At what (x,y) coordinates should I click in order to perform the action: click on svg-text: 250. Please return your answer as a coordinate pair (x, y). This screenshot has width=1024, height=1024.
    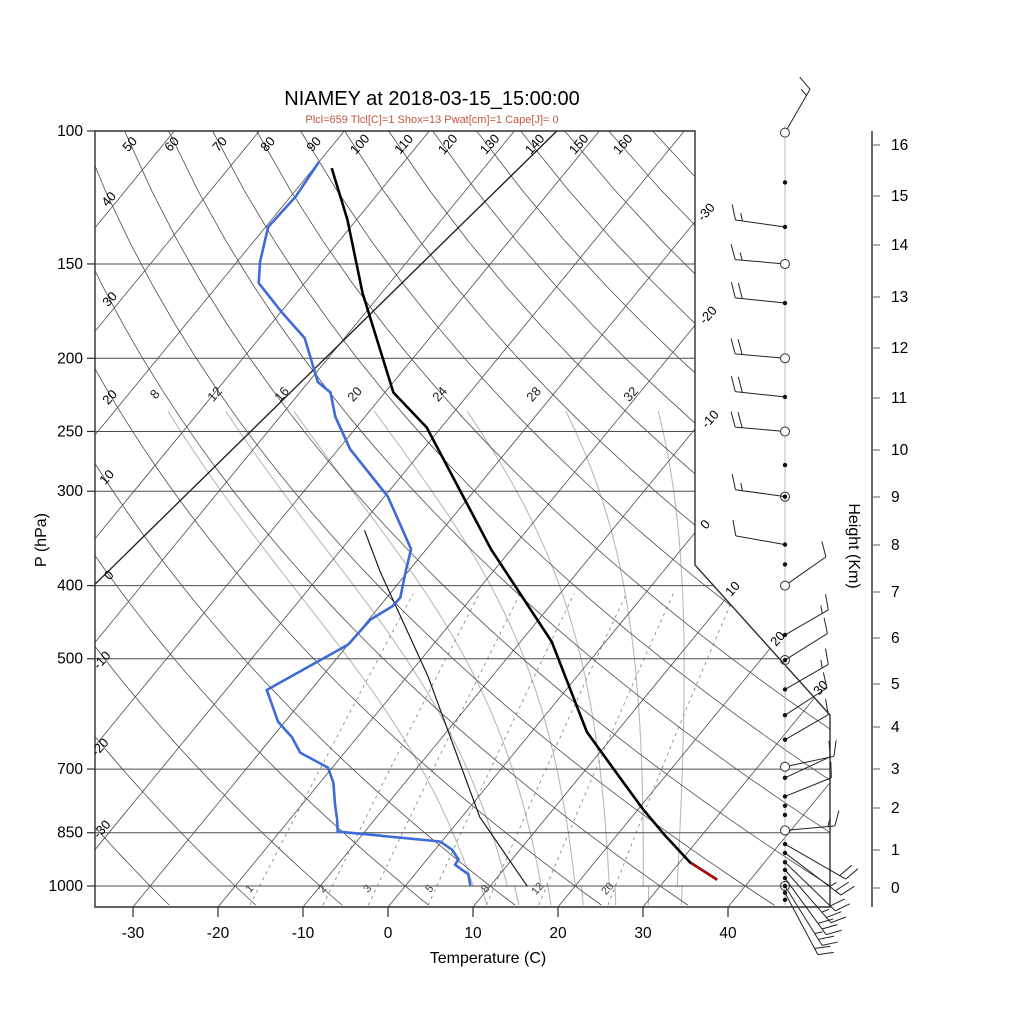
    Looking at the image, I should click on (70, 431).